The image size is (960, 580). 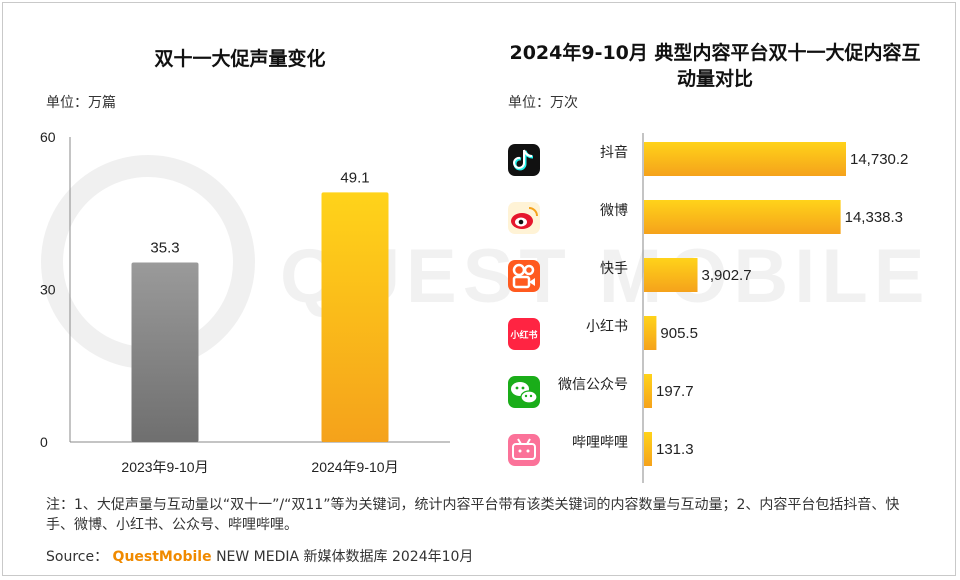 I want to click on source-rest: NEW MEDIA 新媒体数据库 2024年10月, so click(x=345, y=557).